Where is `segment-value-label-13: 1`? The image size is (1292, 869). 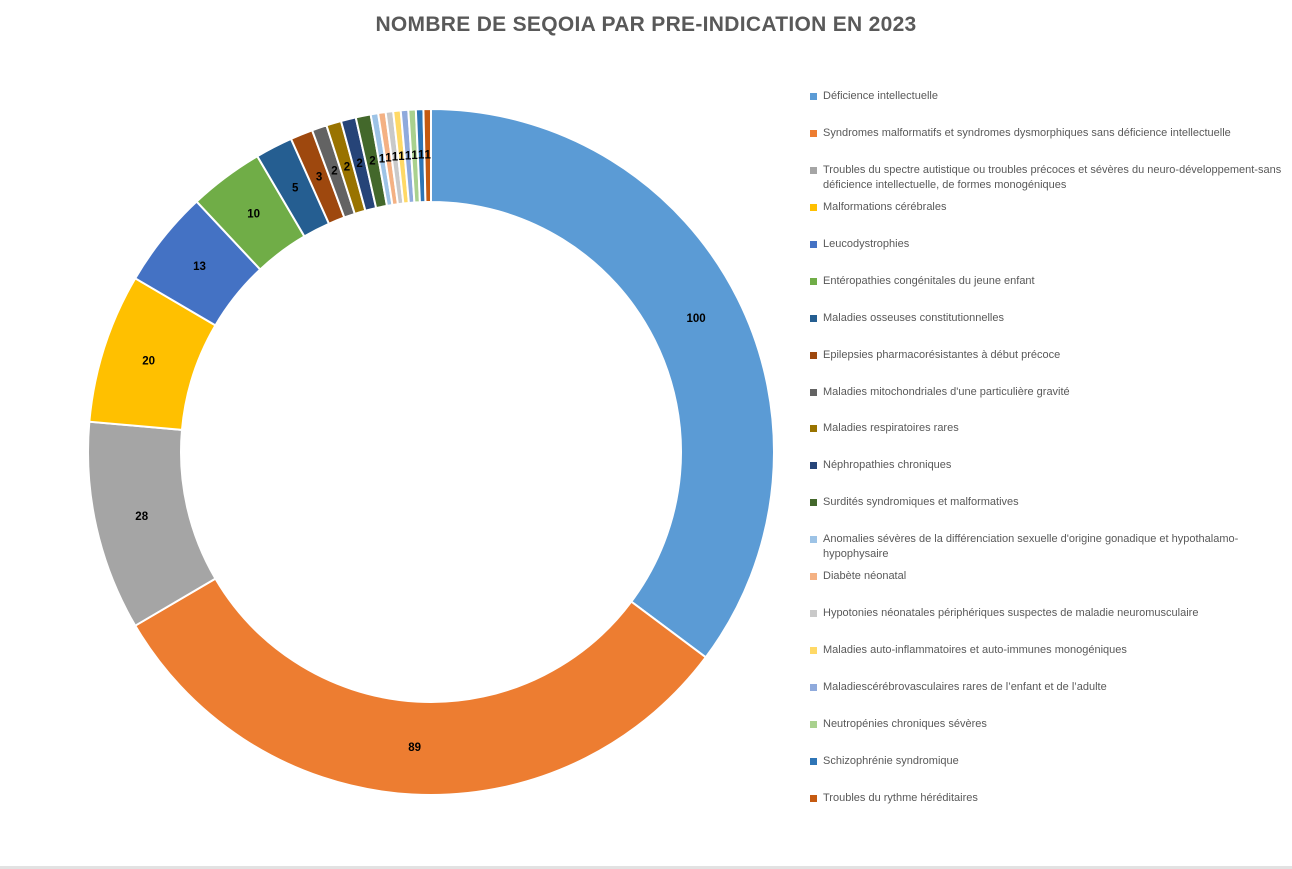
segment-value-label-13: 1 is located at coordinates (382, 160).